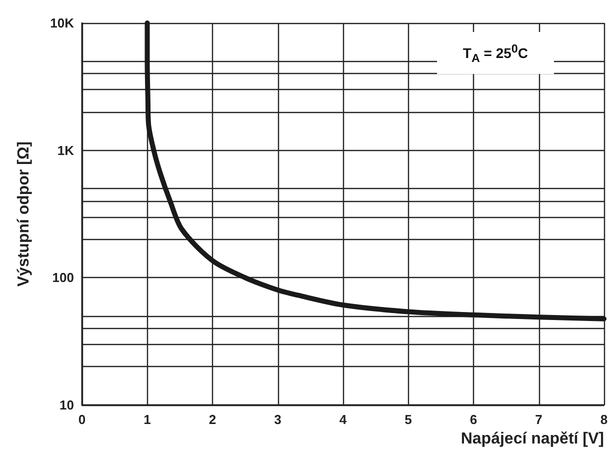  What do you see at coordinates (67, 405) in the screenshot?
I see `y-tick-label: 10` at bounding box center [67, 405].